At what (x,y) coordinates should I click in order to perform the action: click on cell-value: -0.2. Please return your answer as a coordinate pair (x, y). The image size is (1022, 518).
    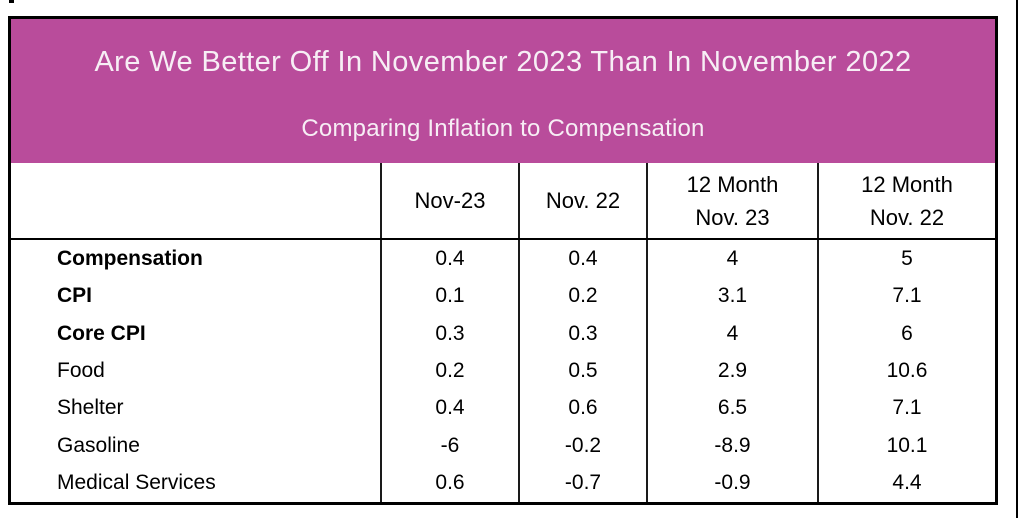
    Looking at the image, I should click on (582, 446).